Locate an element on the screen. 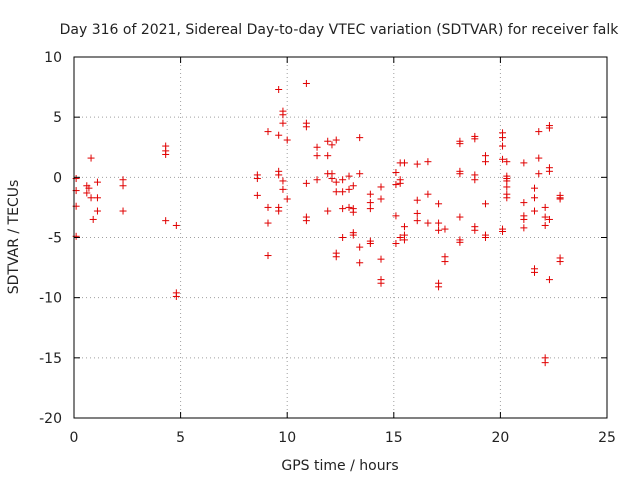  y-axis-label: SDTVAR / TECUs is located at coordinates (14, 237).